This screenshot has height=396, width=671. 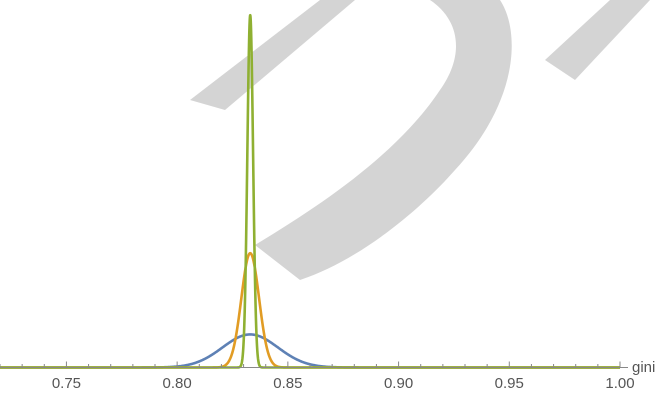 What do you see at coordinates (287, 383) in the screenshot?
I see `x-tick-label: 0.85` at bounding box center [287, 383].